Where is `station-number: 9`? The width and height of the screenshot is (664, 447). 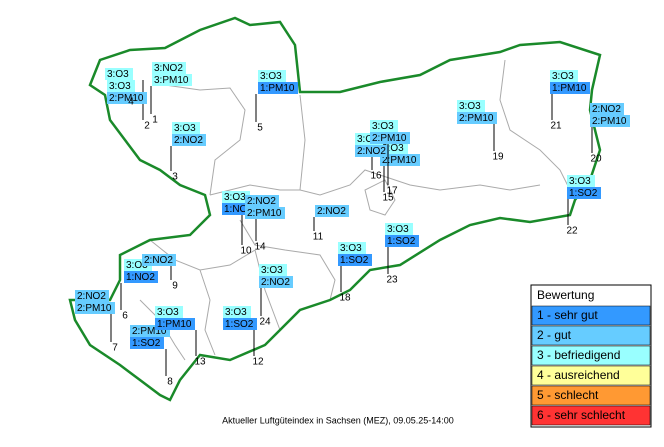
station-number: 9 is located at coordinates (175, 286).